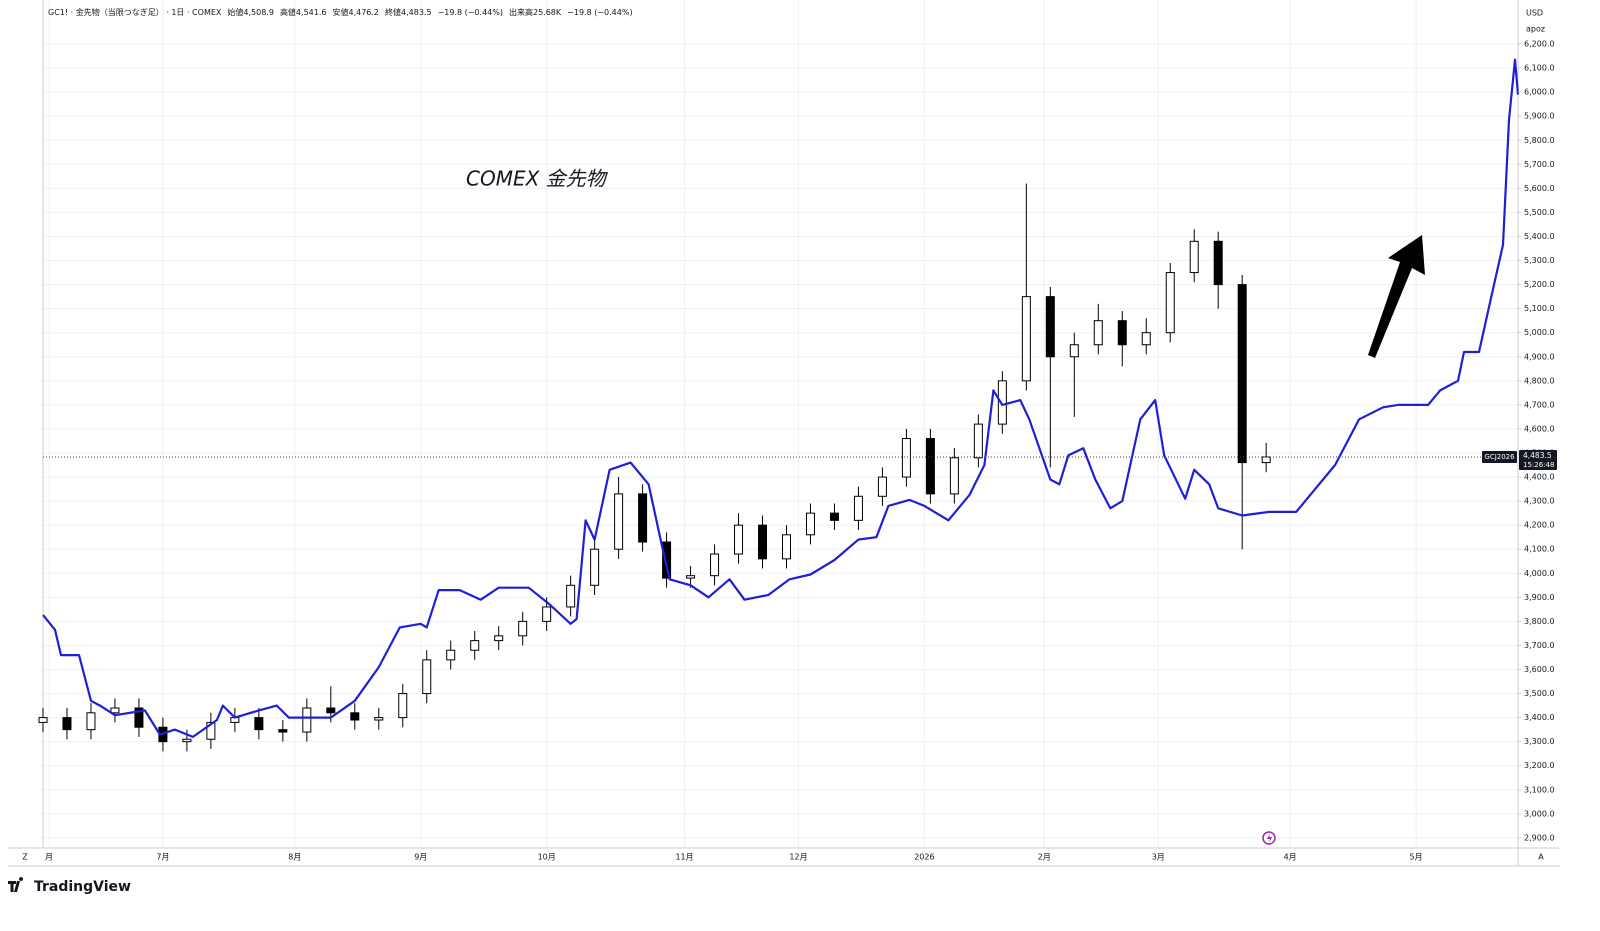  Describe the element at coordinates (1539, 428) in the screenshot. I see `y-tick-label: 4,600.0` at that location.